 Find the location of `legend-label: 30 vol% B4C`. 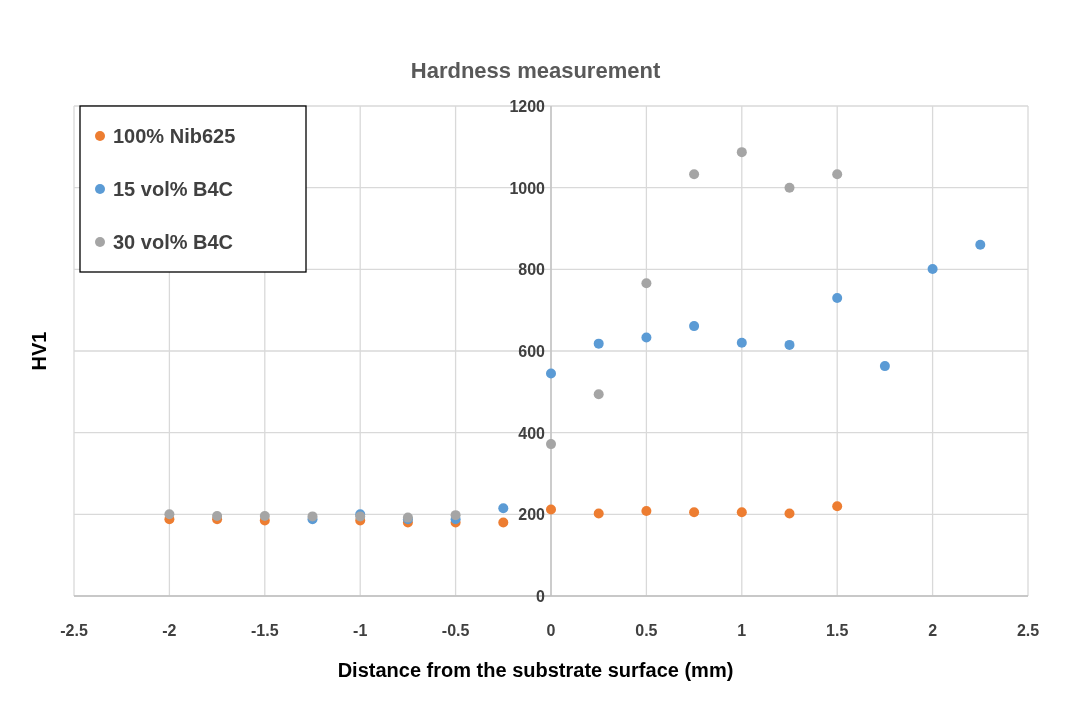

legend-label: 30 vol% B4C is located at coordinates (173, 242).